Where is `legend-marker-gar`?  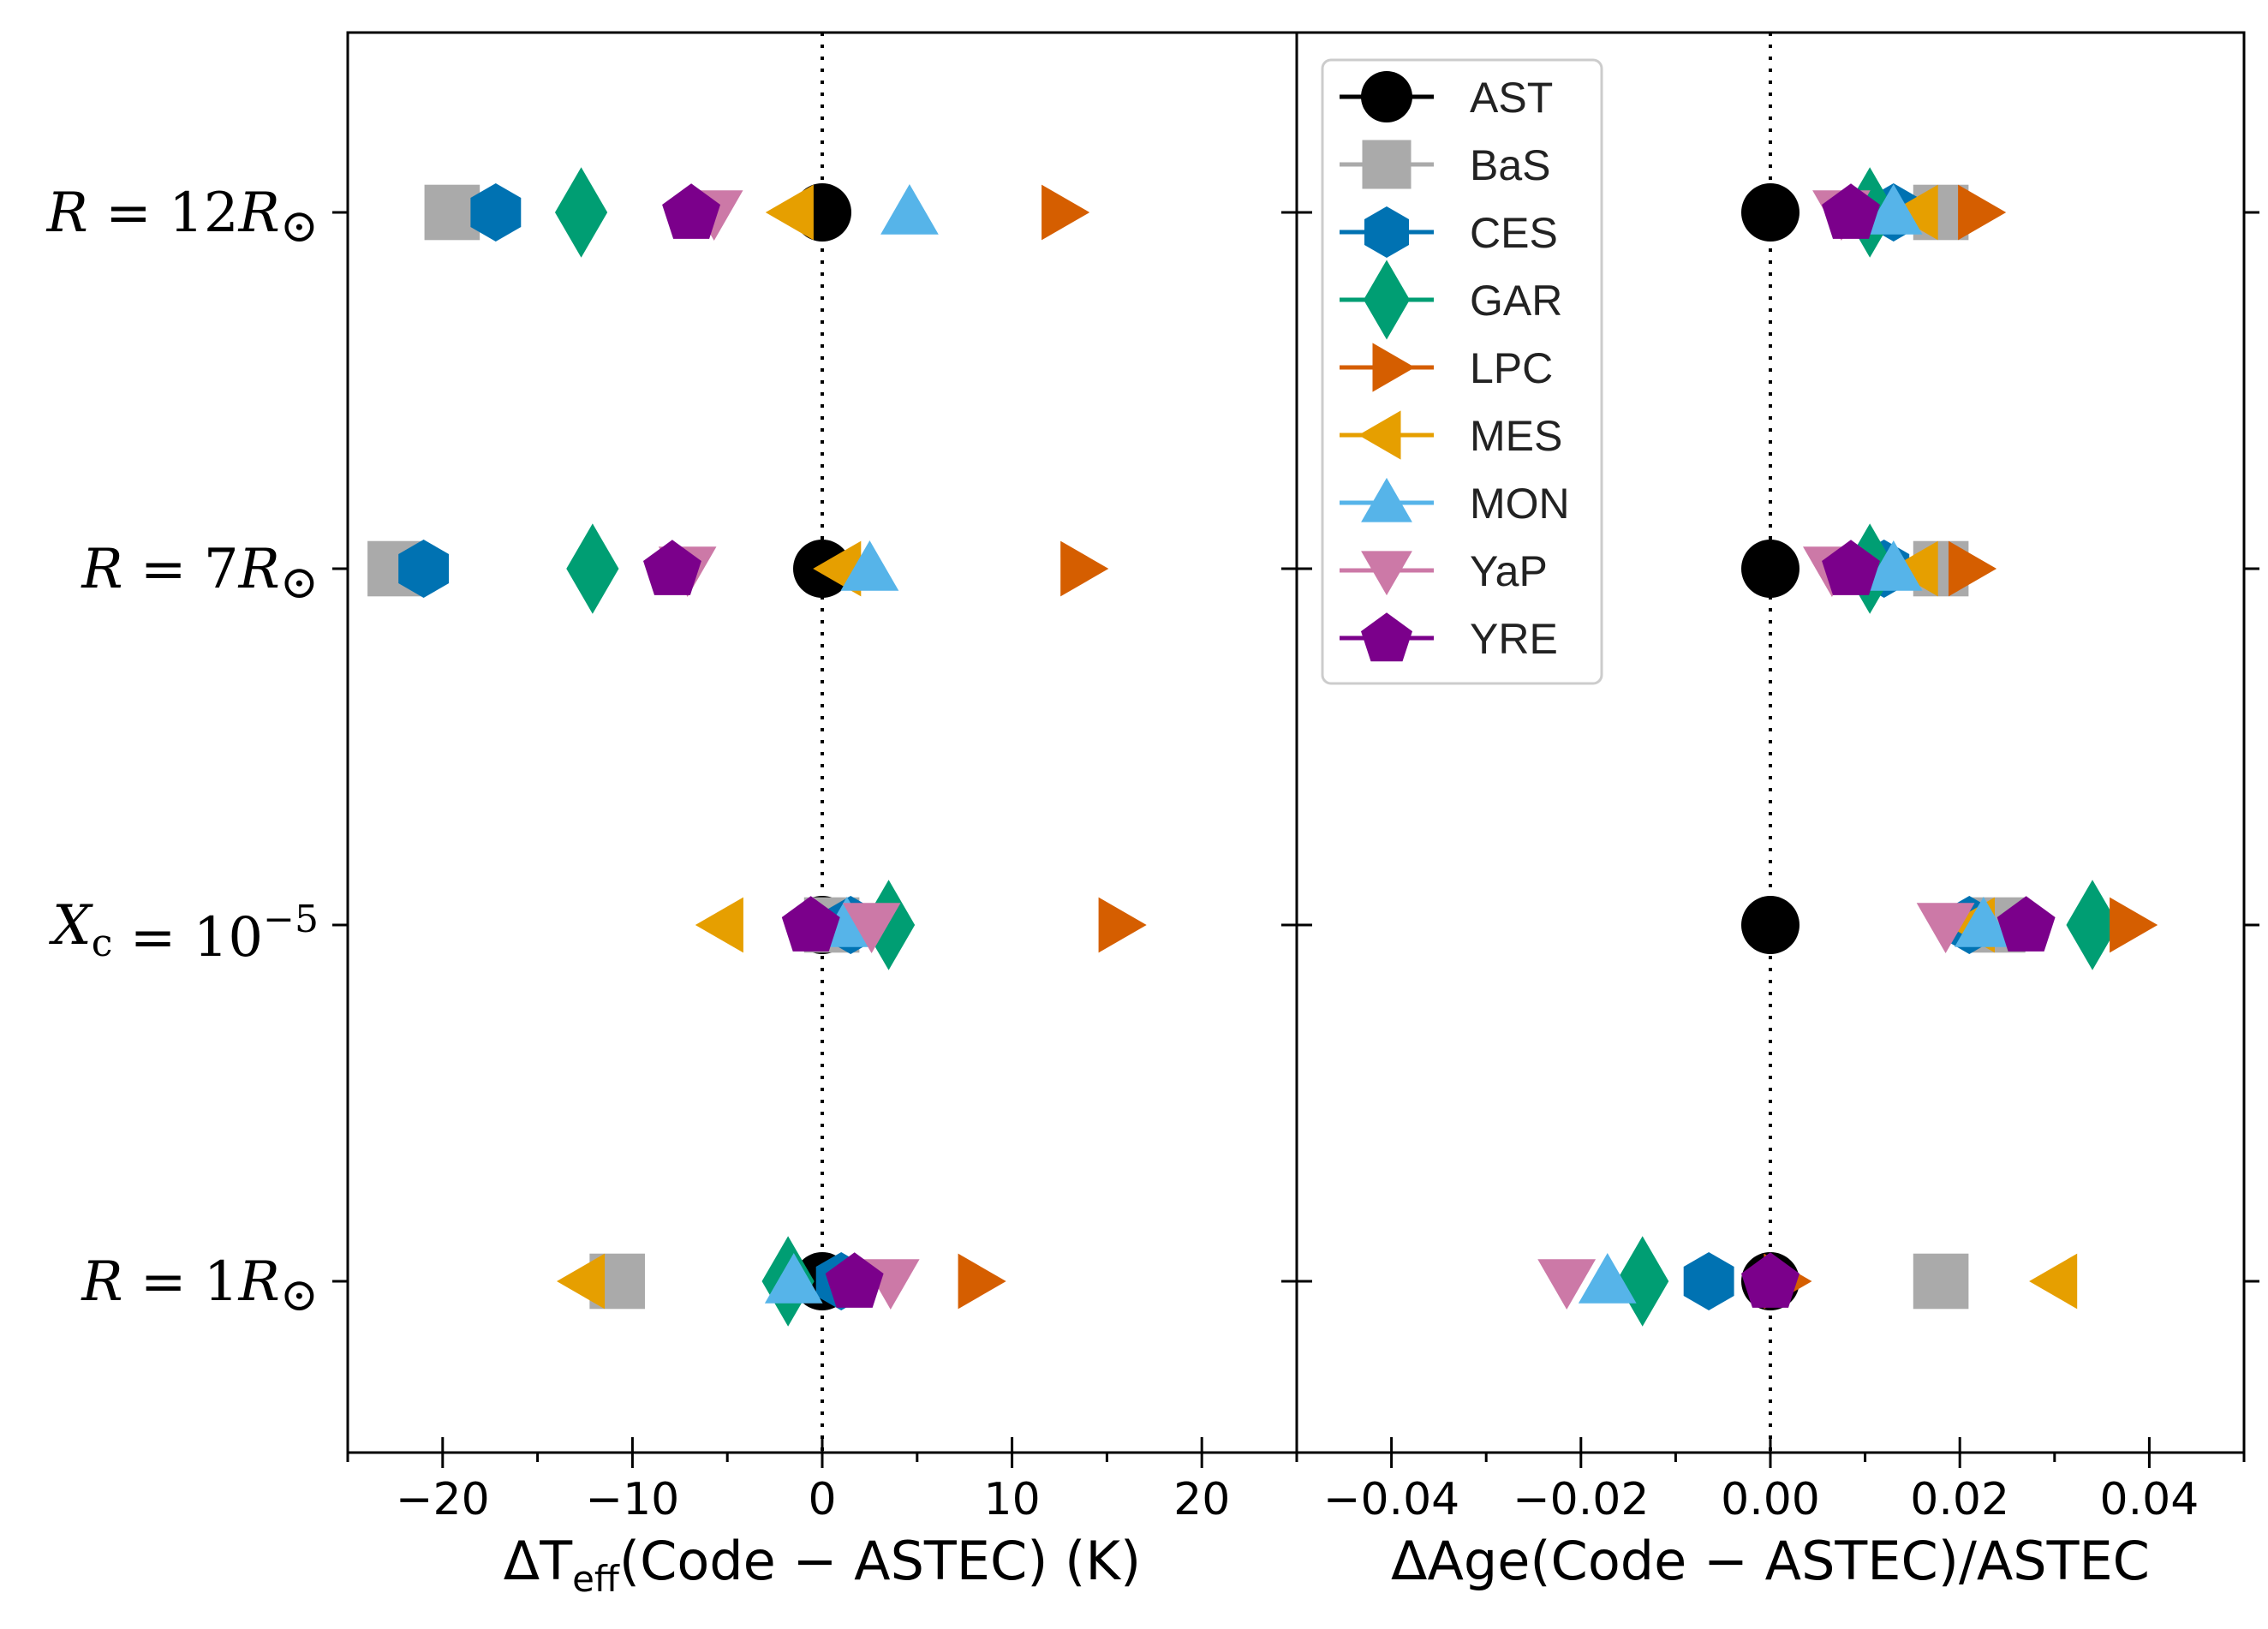 legend-marker-gar is located at coordinates (1387, 300).